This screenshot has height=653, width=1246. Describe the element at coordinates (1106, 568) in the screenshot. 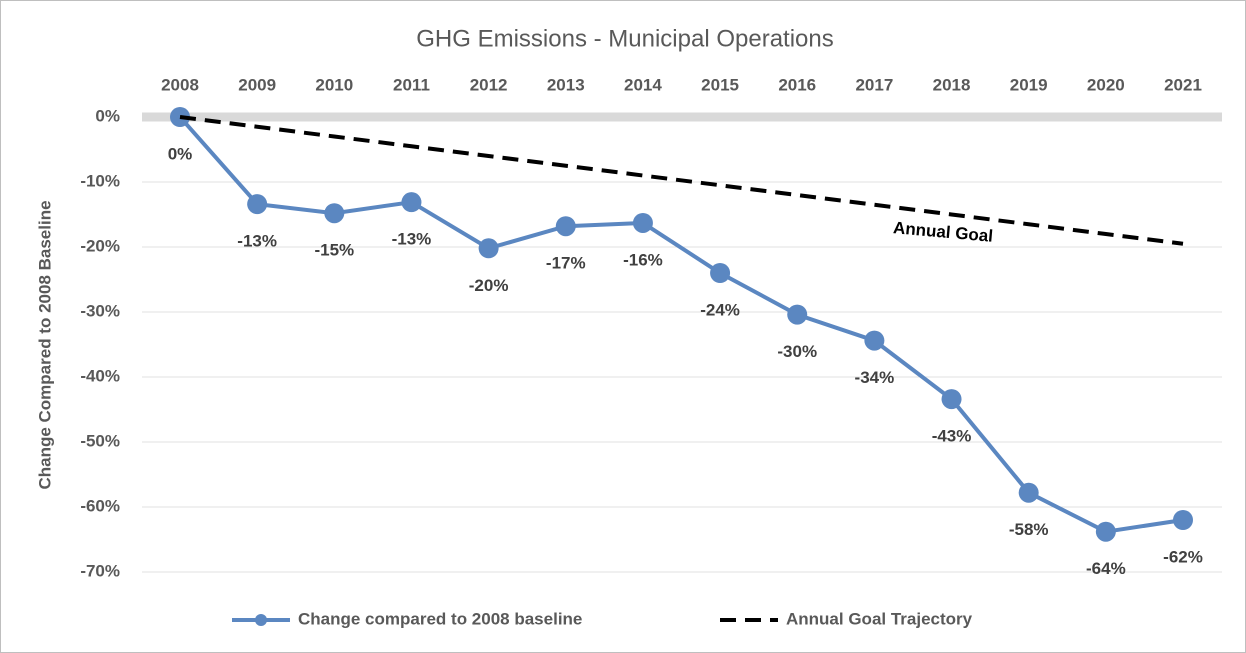

I see `data-label: -64%` at that location.